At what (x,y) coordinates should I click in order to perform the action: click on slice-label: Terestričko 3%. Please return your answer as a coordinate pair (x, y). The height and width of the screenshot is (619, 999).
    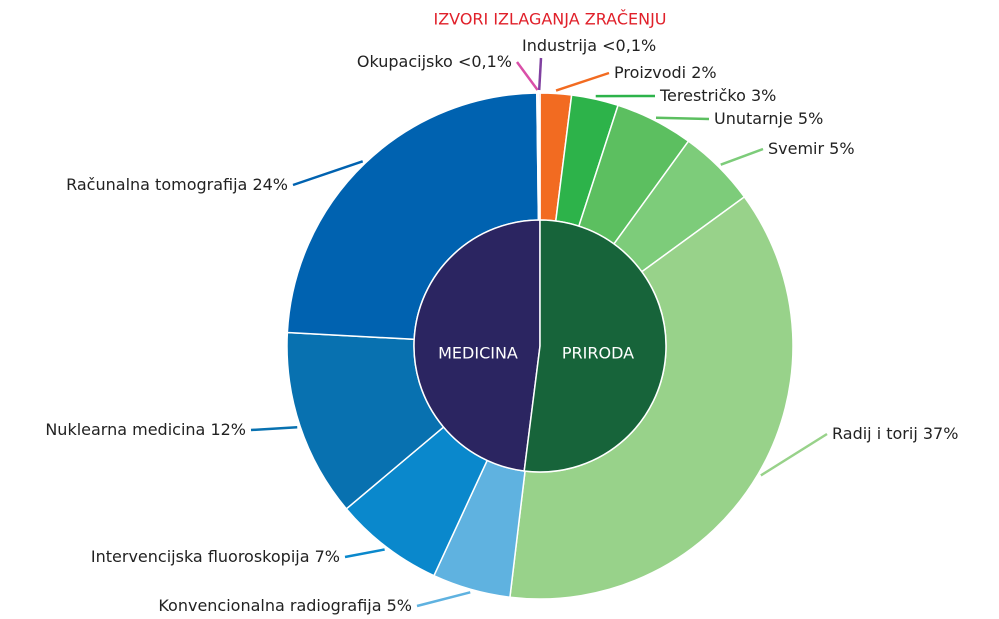
    Looking at the image, I should click on (717, 95).